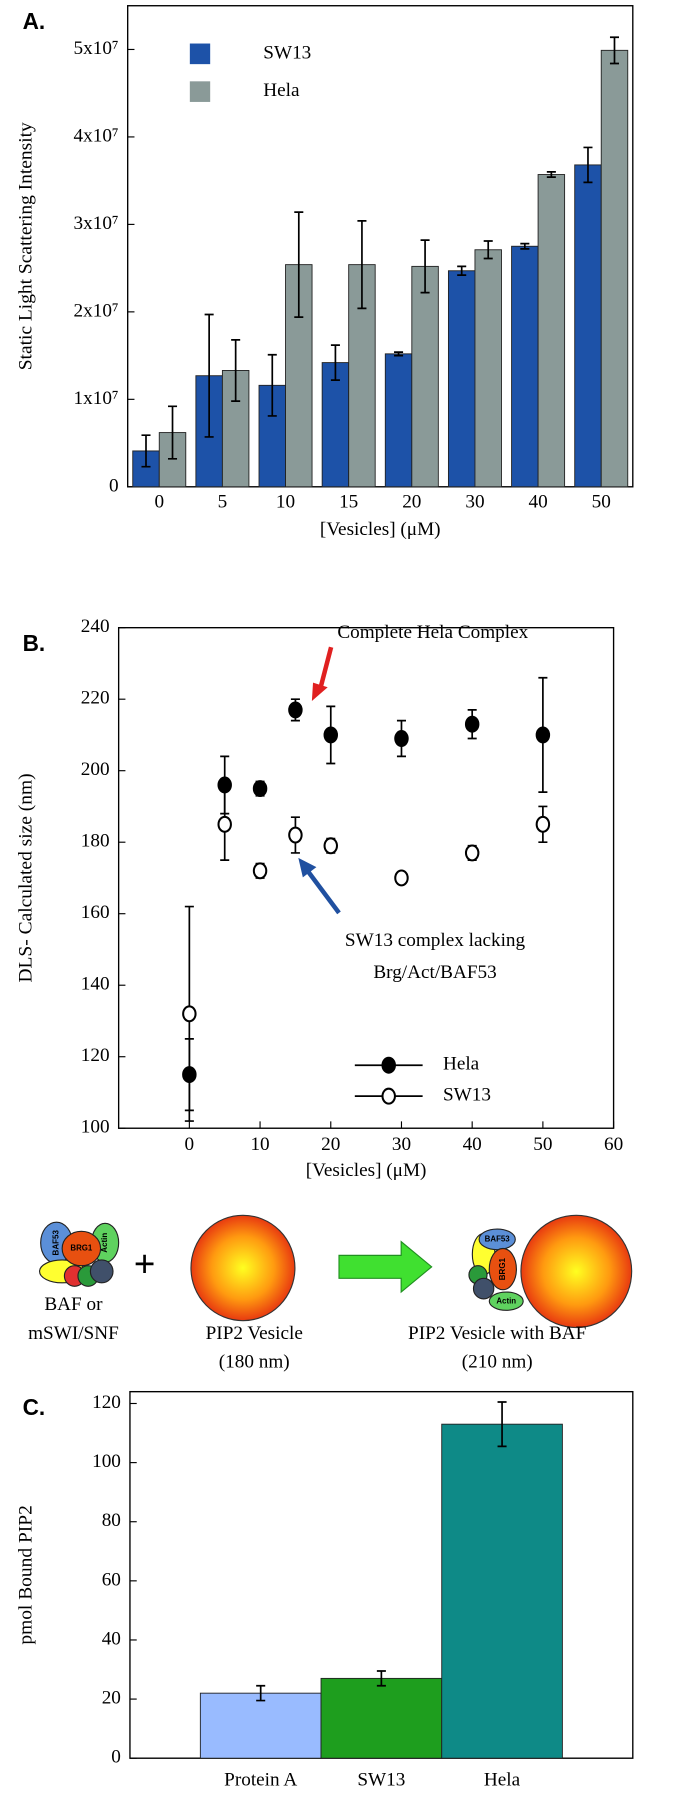  Describe the element at coordinates (461, 1064) in the screenshot. I see `legend-label: Hela` at that location.